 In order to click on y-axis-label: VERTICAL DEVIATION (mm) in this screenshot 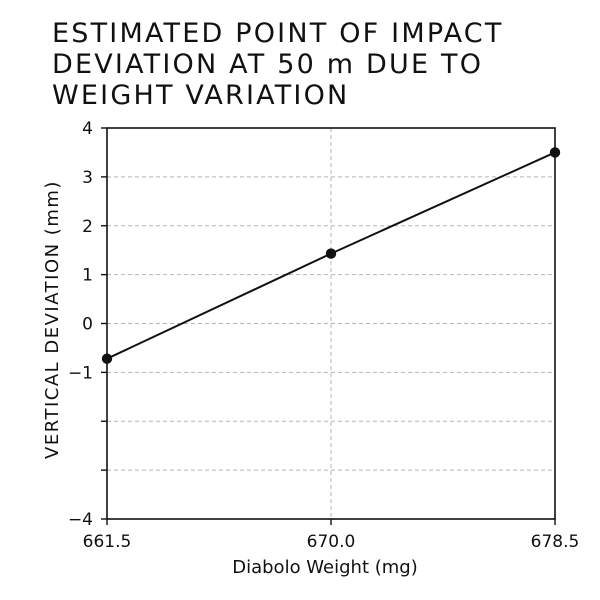, I will do `click(52, 319)`.